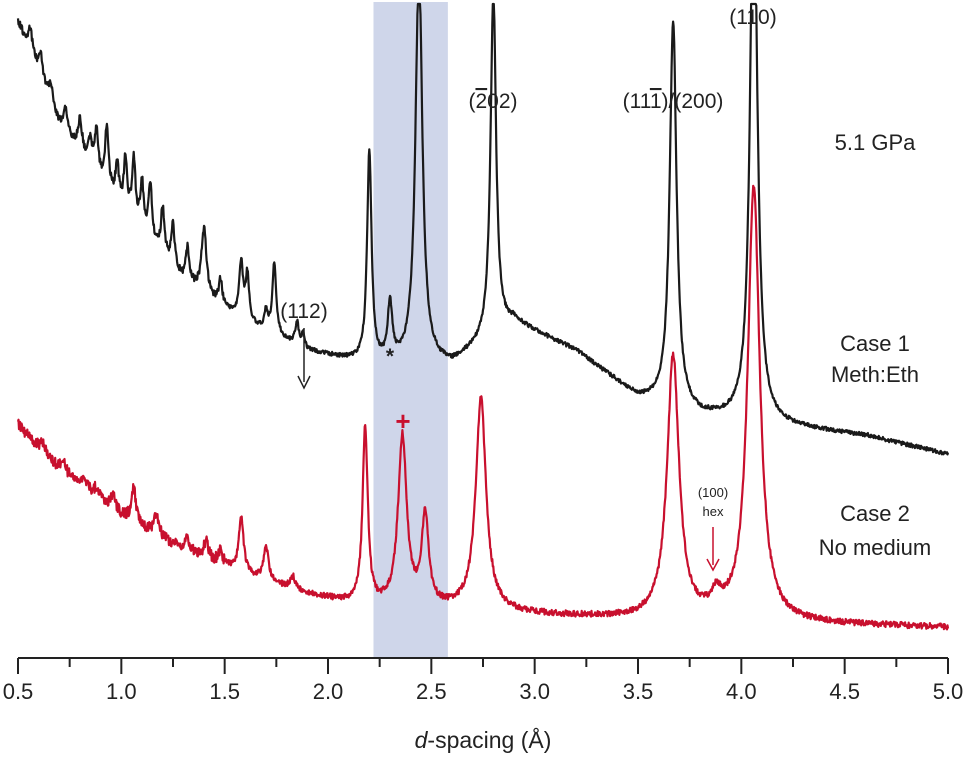  I want to click on x-tick-label: 1.5, so click(224, 691).